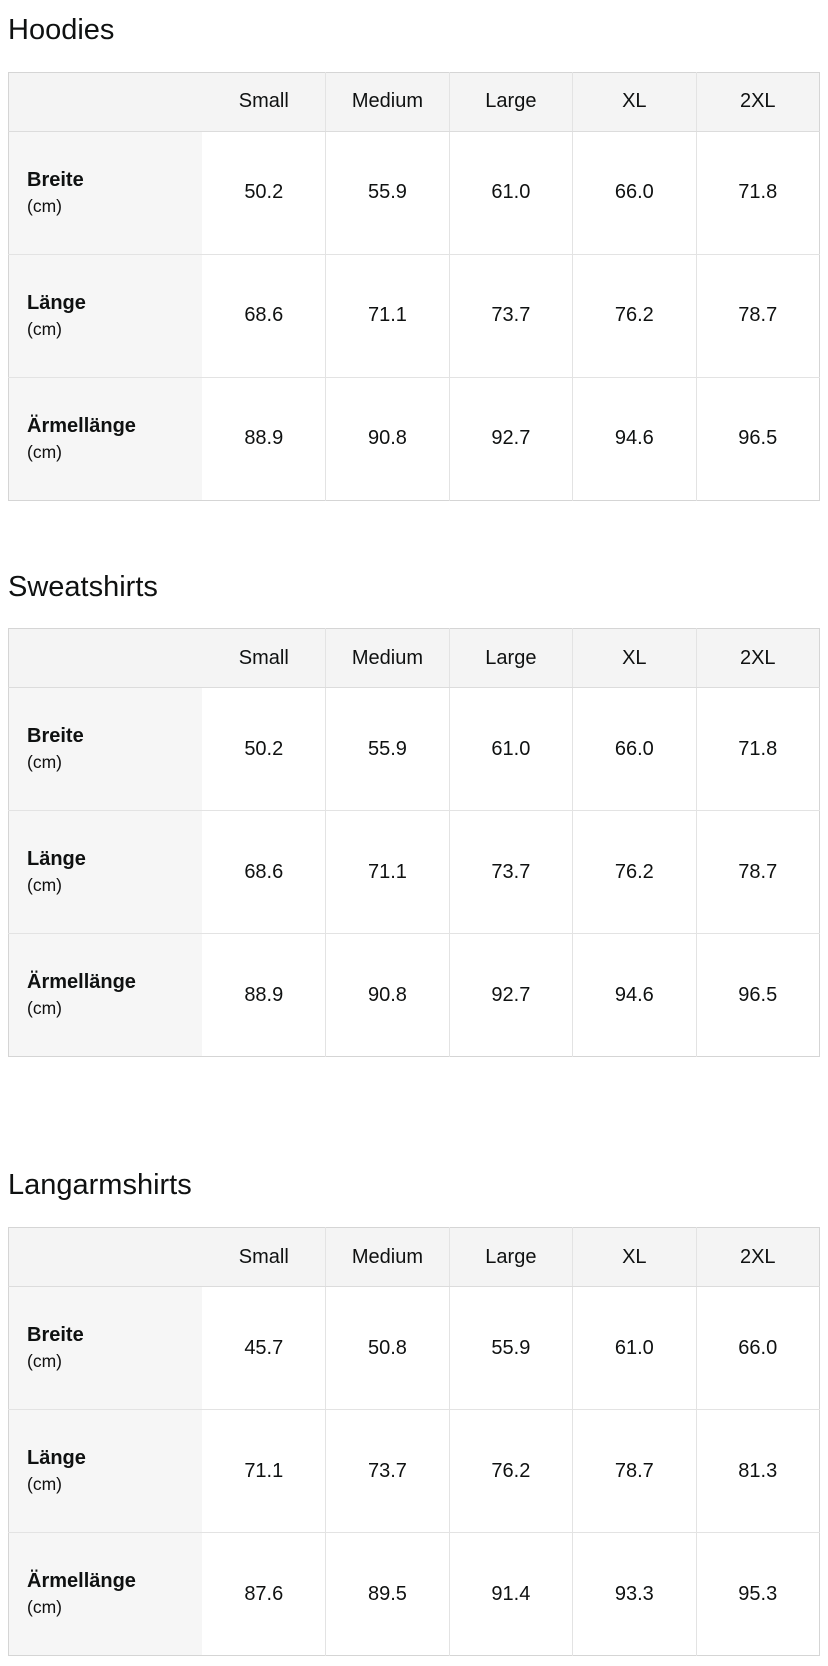  Describe the element at coordinates (264, 1348) in the screenshot. I see `value-cell: 45.7` at that location.